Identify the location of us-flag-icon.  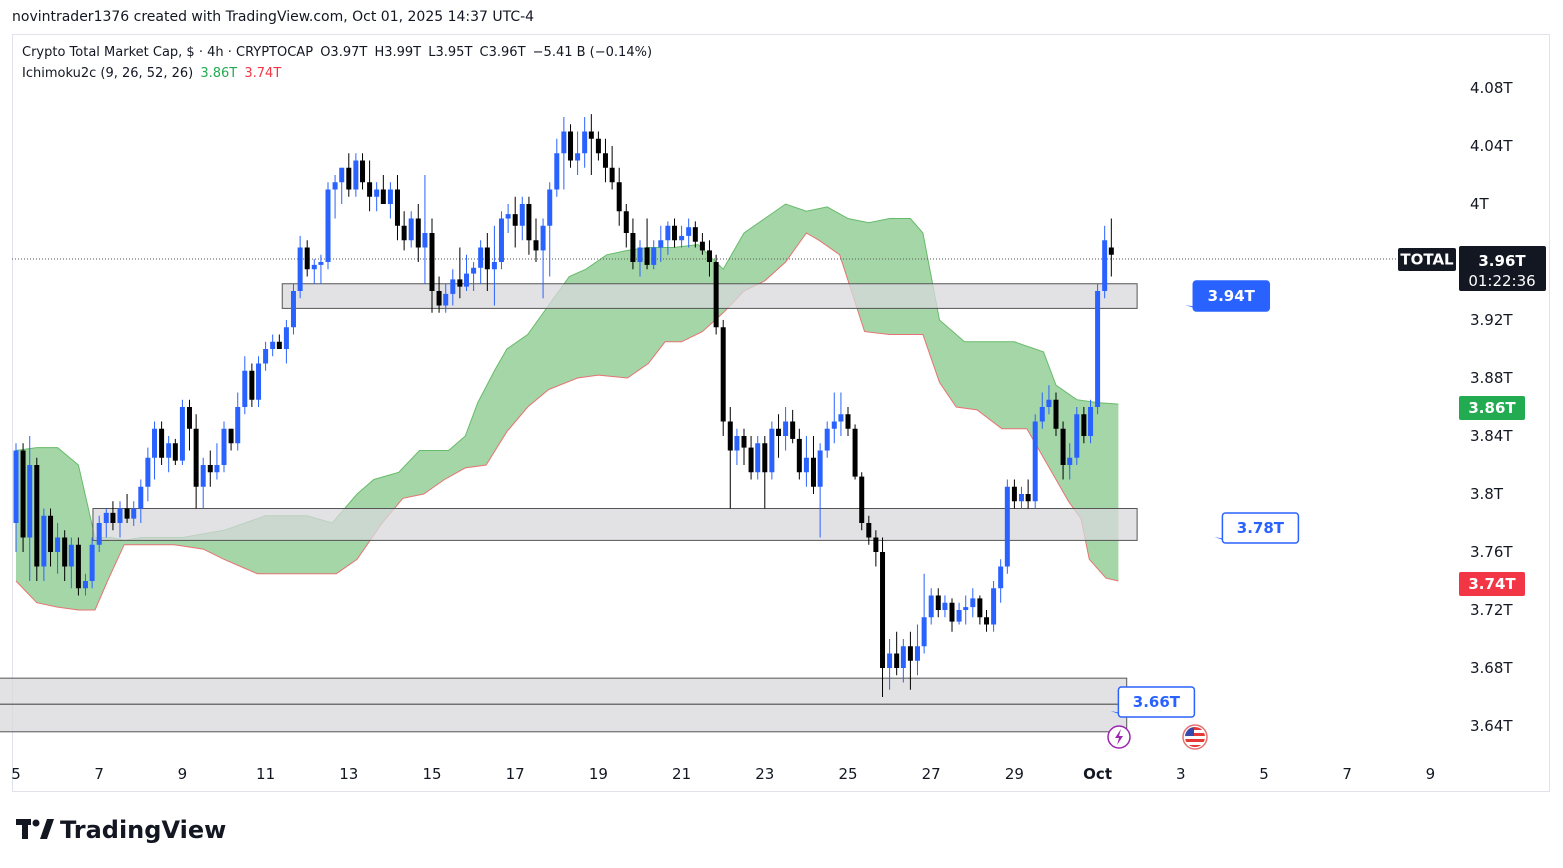
(1195, 737).